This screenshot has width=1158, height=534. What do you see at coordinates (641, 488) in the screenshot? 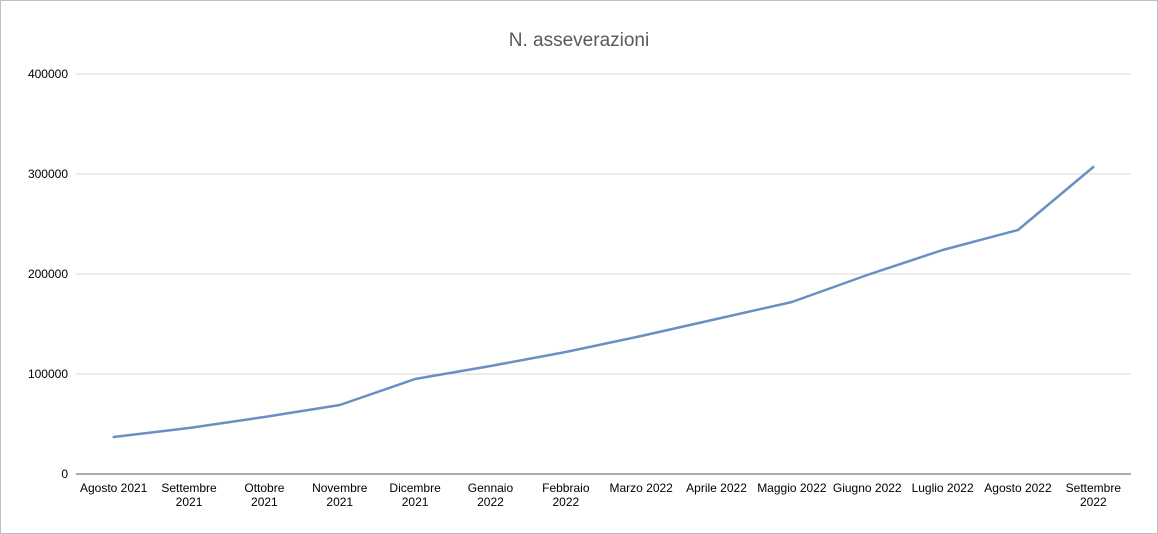
I see `x-tick-label: Marzo 2022` at bounding box center [641, 488].